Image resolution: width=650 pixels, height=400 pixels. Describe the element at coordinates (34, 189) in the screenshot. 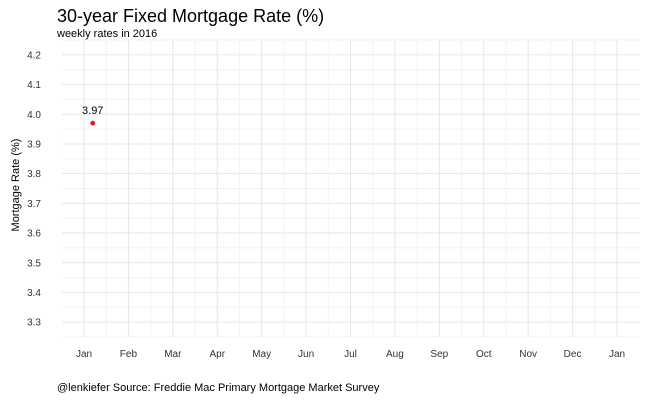

I see `y-axis-ticks: 3.3 3.4 3.5 3.6 3.7 3.8 3.9 4.0 4.1 4.2` at that location.